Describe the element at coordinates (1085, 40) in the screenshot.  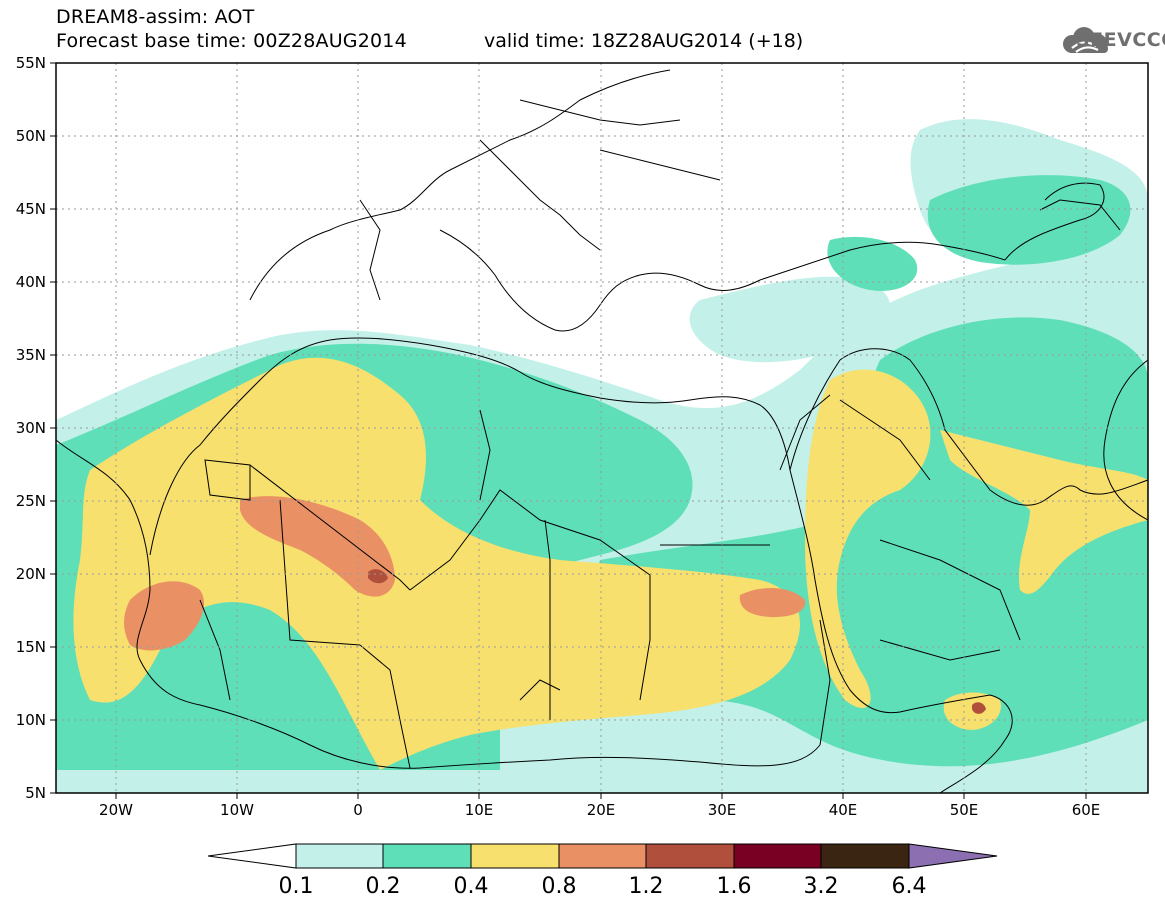
I see `seevccc-logo` at that location.